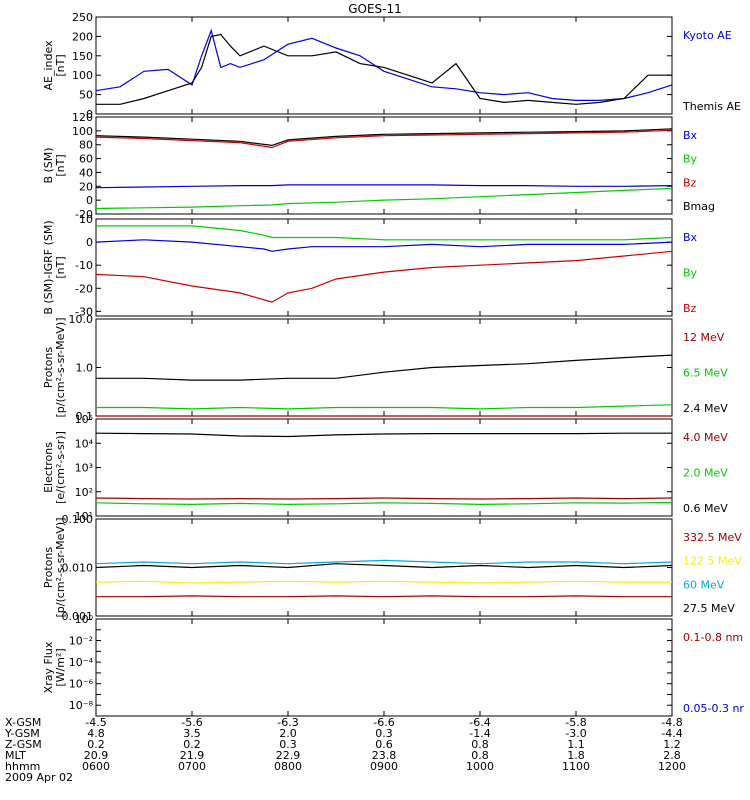 The width and height of the screenshot is (750, 800). Describe the element at coordinates (383, 435) in the screenshot. I see `series-line-0-6-mev` at that location.